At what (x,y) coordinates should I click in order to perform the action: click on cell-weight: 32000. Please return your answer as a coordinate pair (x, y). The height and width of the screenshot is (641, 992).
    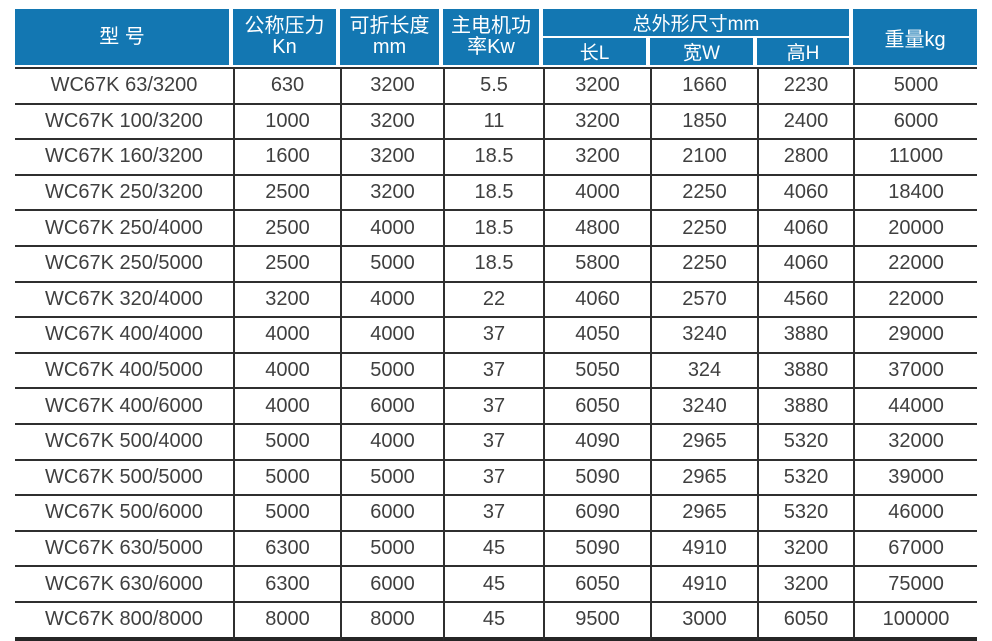
    Looking at the image, I should click on (915, 442).